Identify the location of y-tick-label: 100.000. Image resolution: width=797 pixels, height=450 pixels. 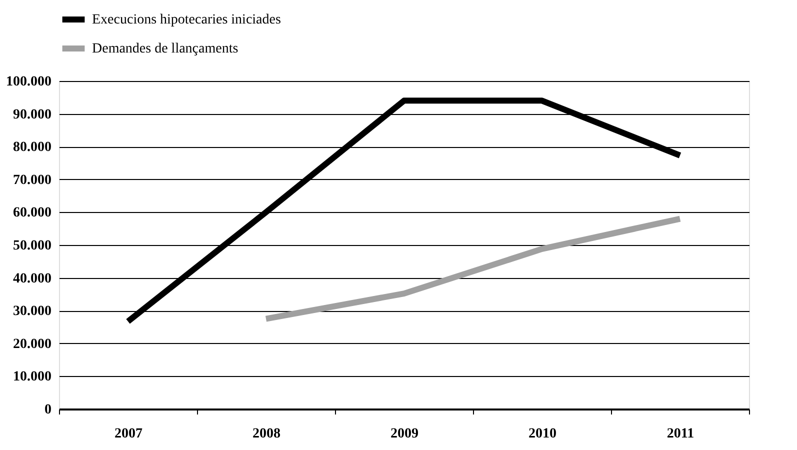
(29, 82).